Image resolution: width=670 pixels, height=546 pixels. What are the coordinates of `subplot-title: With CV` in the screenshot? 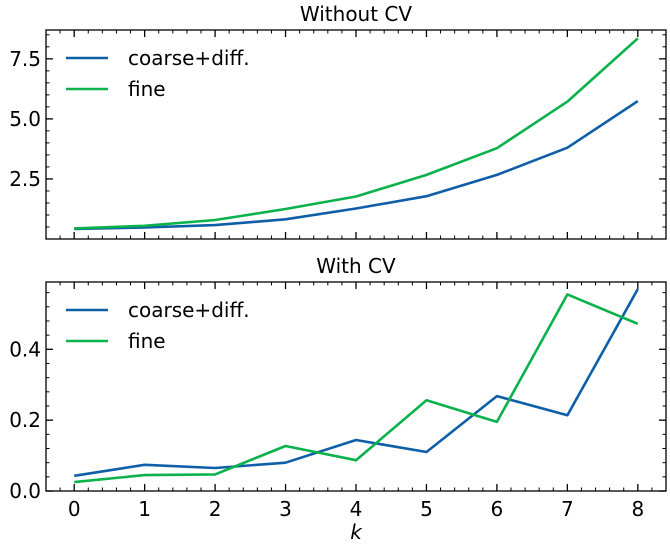 It's located at (356, 266).